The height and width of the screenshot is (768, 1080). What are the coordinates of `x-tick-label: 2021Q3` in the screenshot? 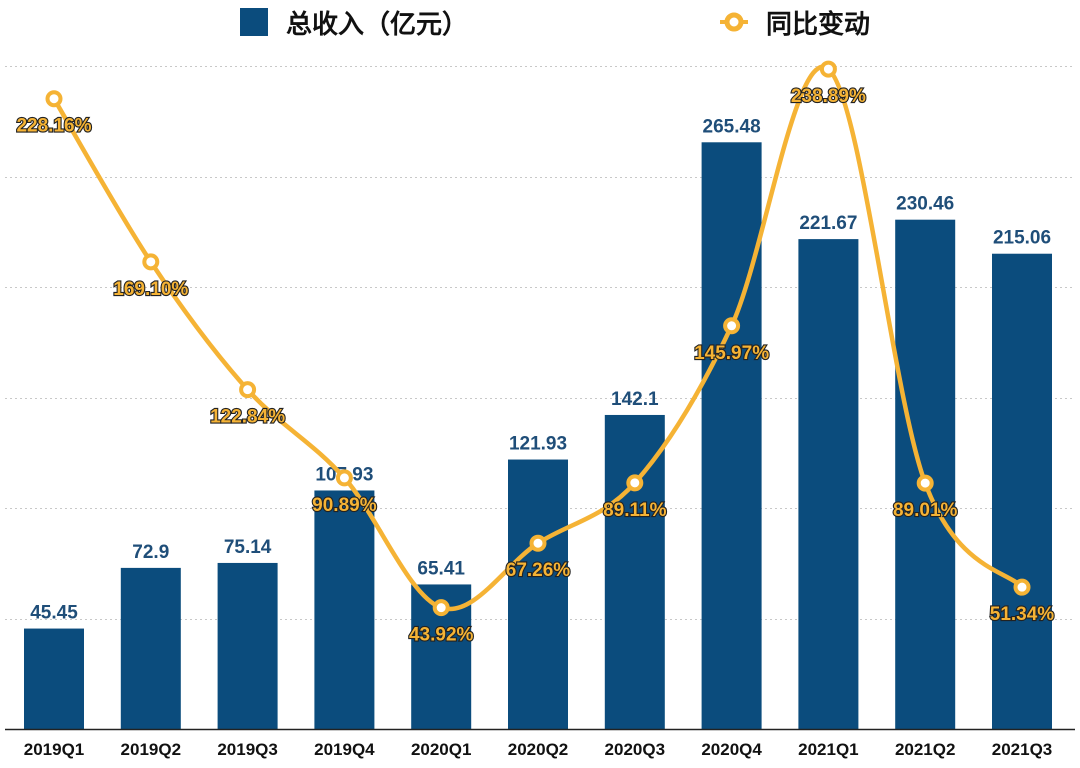 It's located at (1022, 749).